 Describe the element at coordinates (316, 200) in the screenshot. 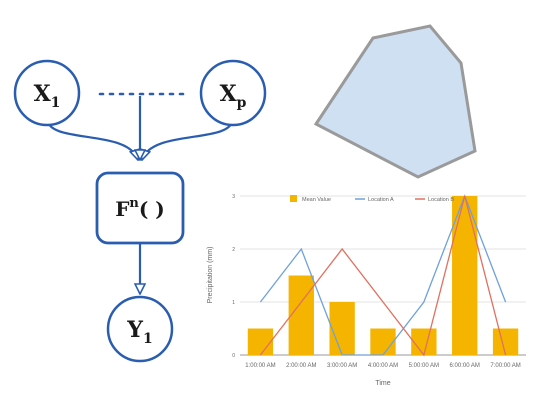

I see `legend-label: Mean Value` at that location.